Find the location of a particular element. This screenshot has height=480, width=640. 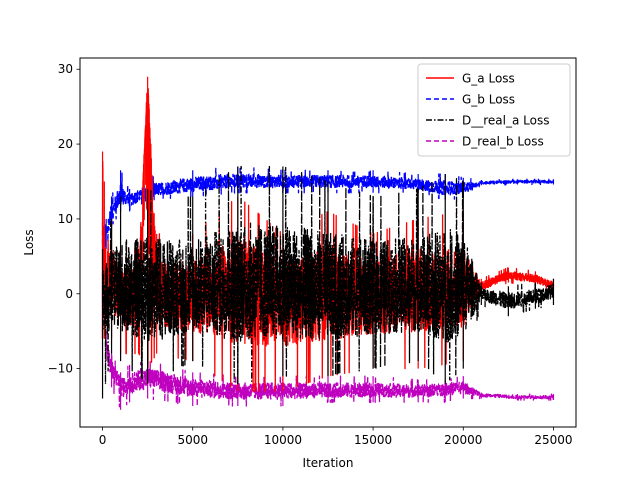

legend-item: D_real_b Loss is located at coordinates (485, 142).